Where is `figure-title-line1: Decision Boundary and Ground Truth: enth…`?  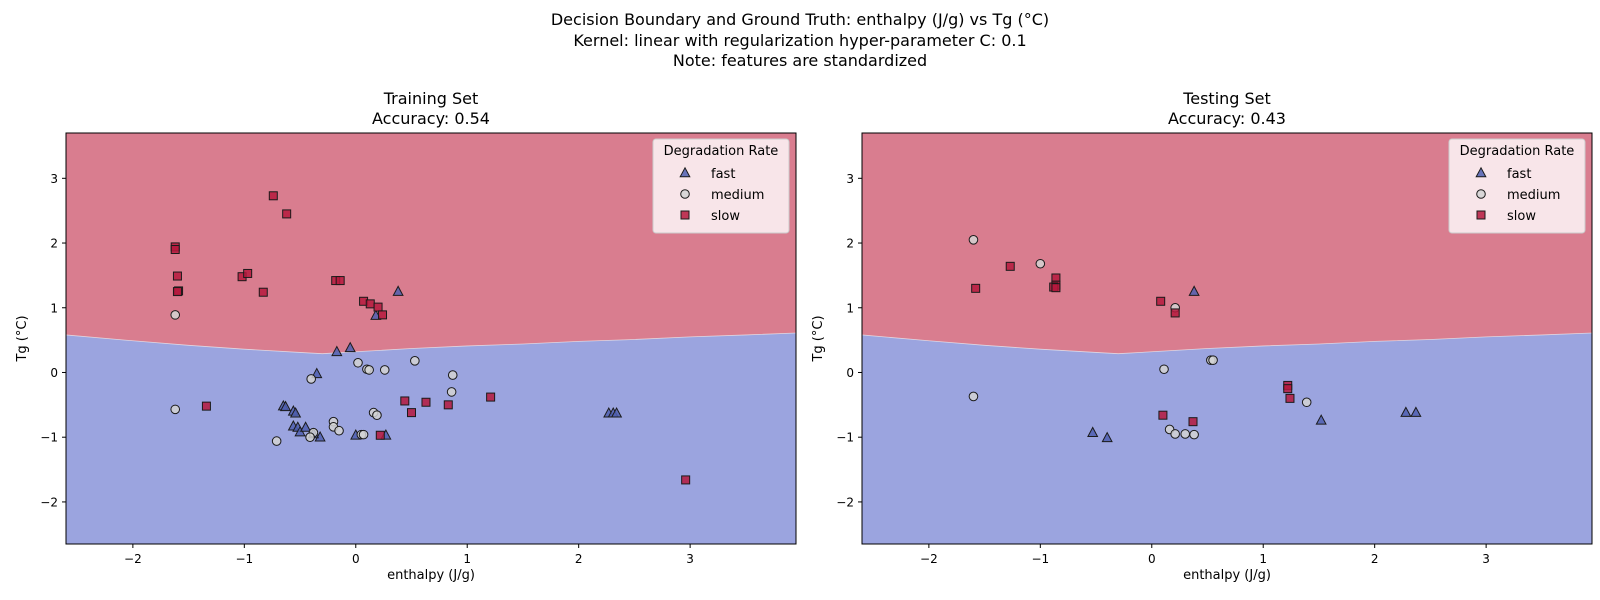 figure-title-line1: Decision Boundary and Ground Truth: enth… is located at coordinates (800, 19).